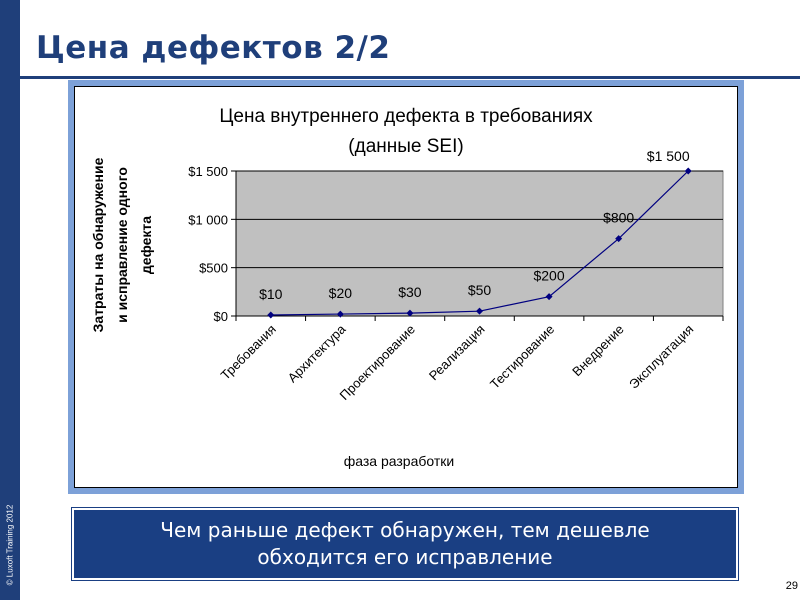 This screenshot has height=600, width=800. I want to click on x-tick-label: Архитектура, so click(317, 353).